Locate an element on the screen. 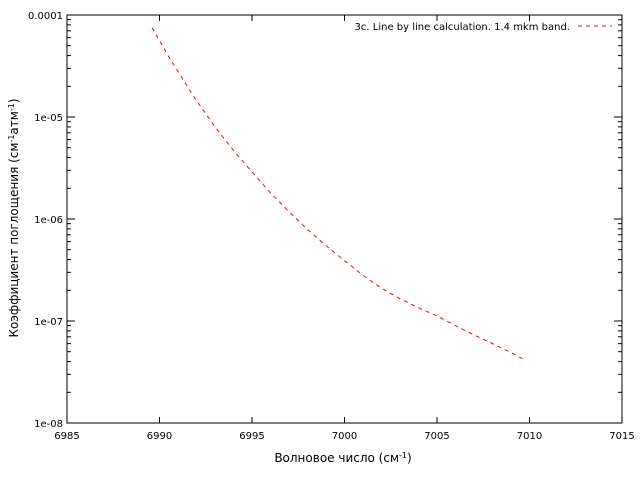  y-axis-label-sup1: -1 is located at coordinates (11, 139).